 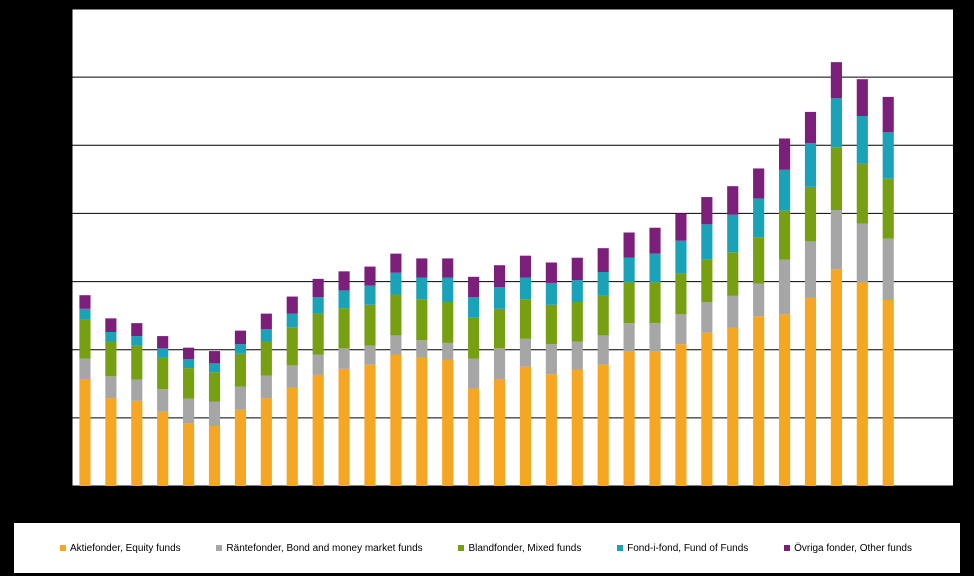 I want to click on legend-label: Räntefonder, Bond and money market funds, so click(x=324, y=548).